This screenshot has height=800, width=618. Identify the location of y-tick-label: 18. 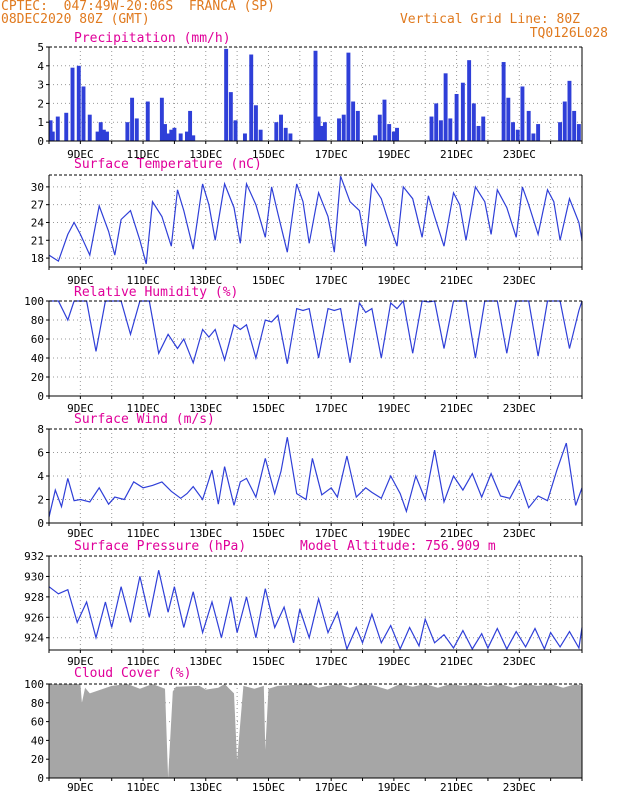
(37, 258).